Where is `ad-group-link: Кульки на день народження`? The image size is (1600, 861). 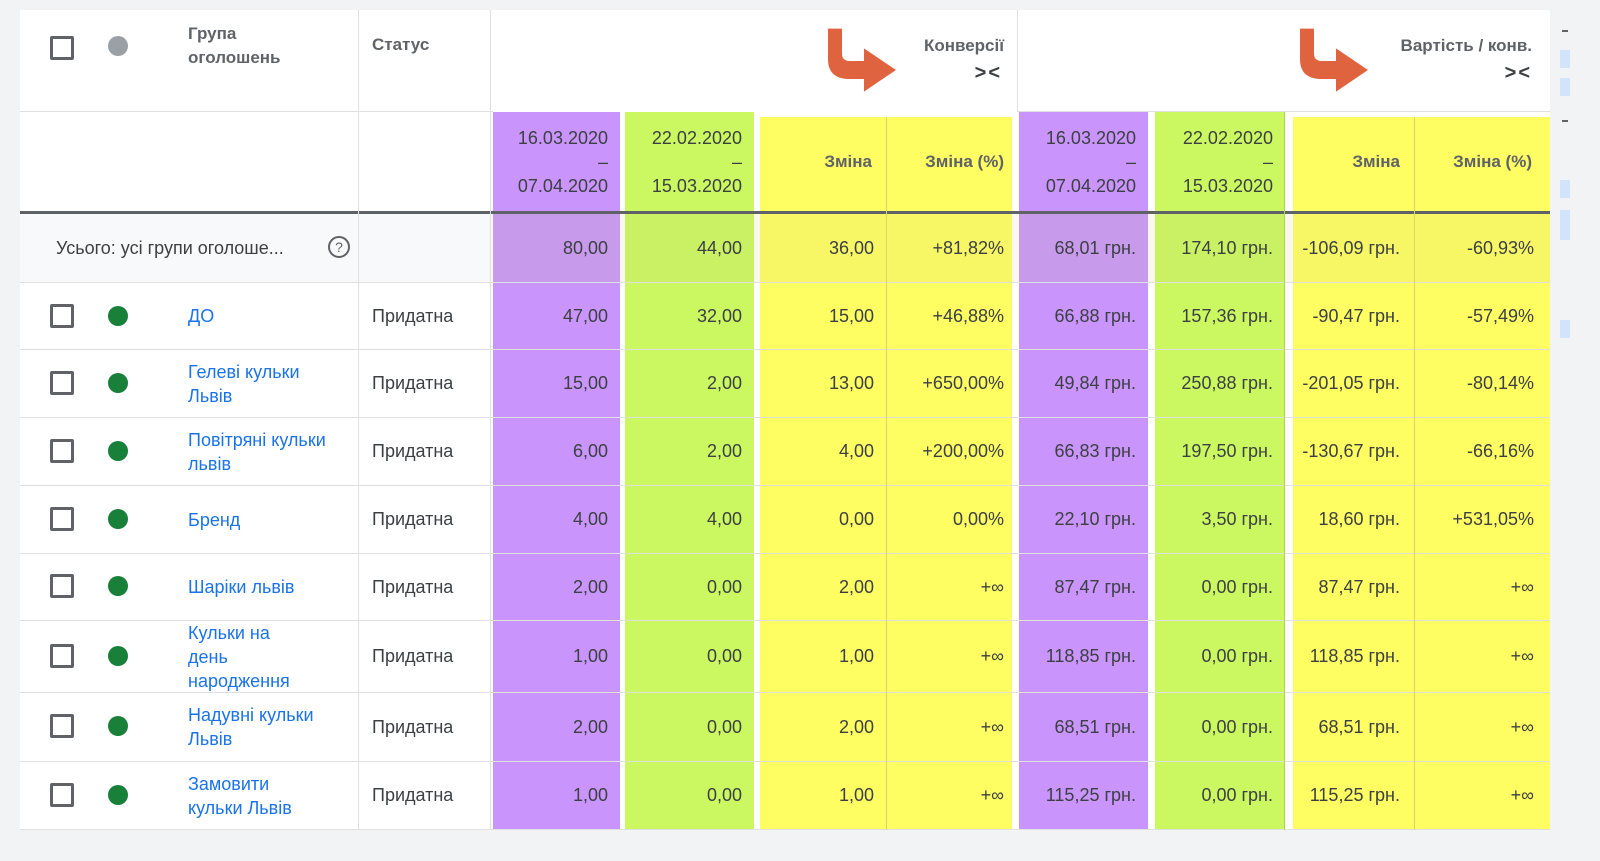 ad-group-link: Кульки на день народження is located at coordinates (239, 656).